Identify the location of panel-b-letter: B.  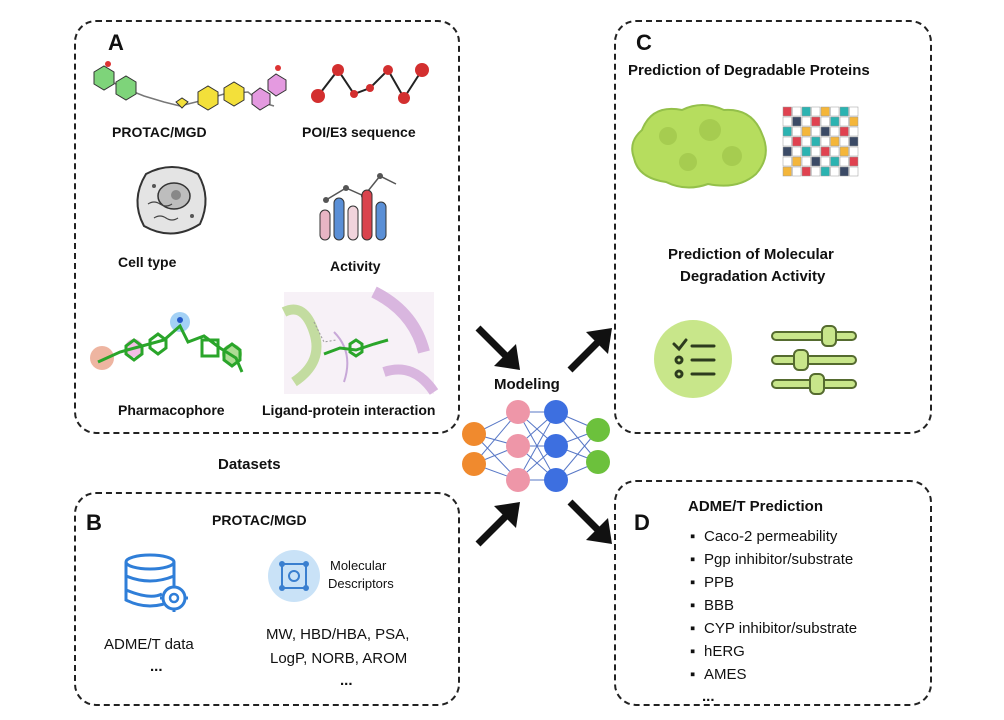
(94, 522).